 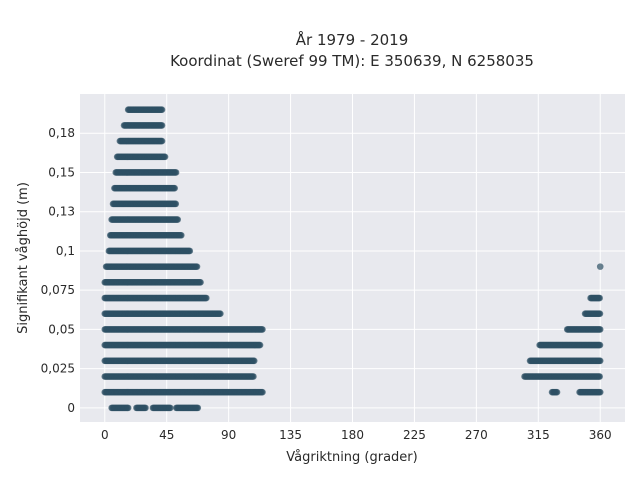 I want to click on x-tick-label: 225, so click(x=414, y=435).